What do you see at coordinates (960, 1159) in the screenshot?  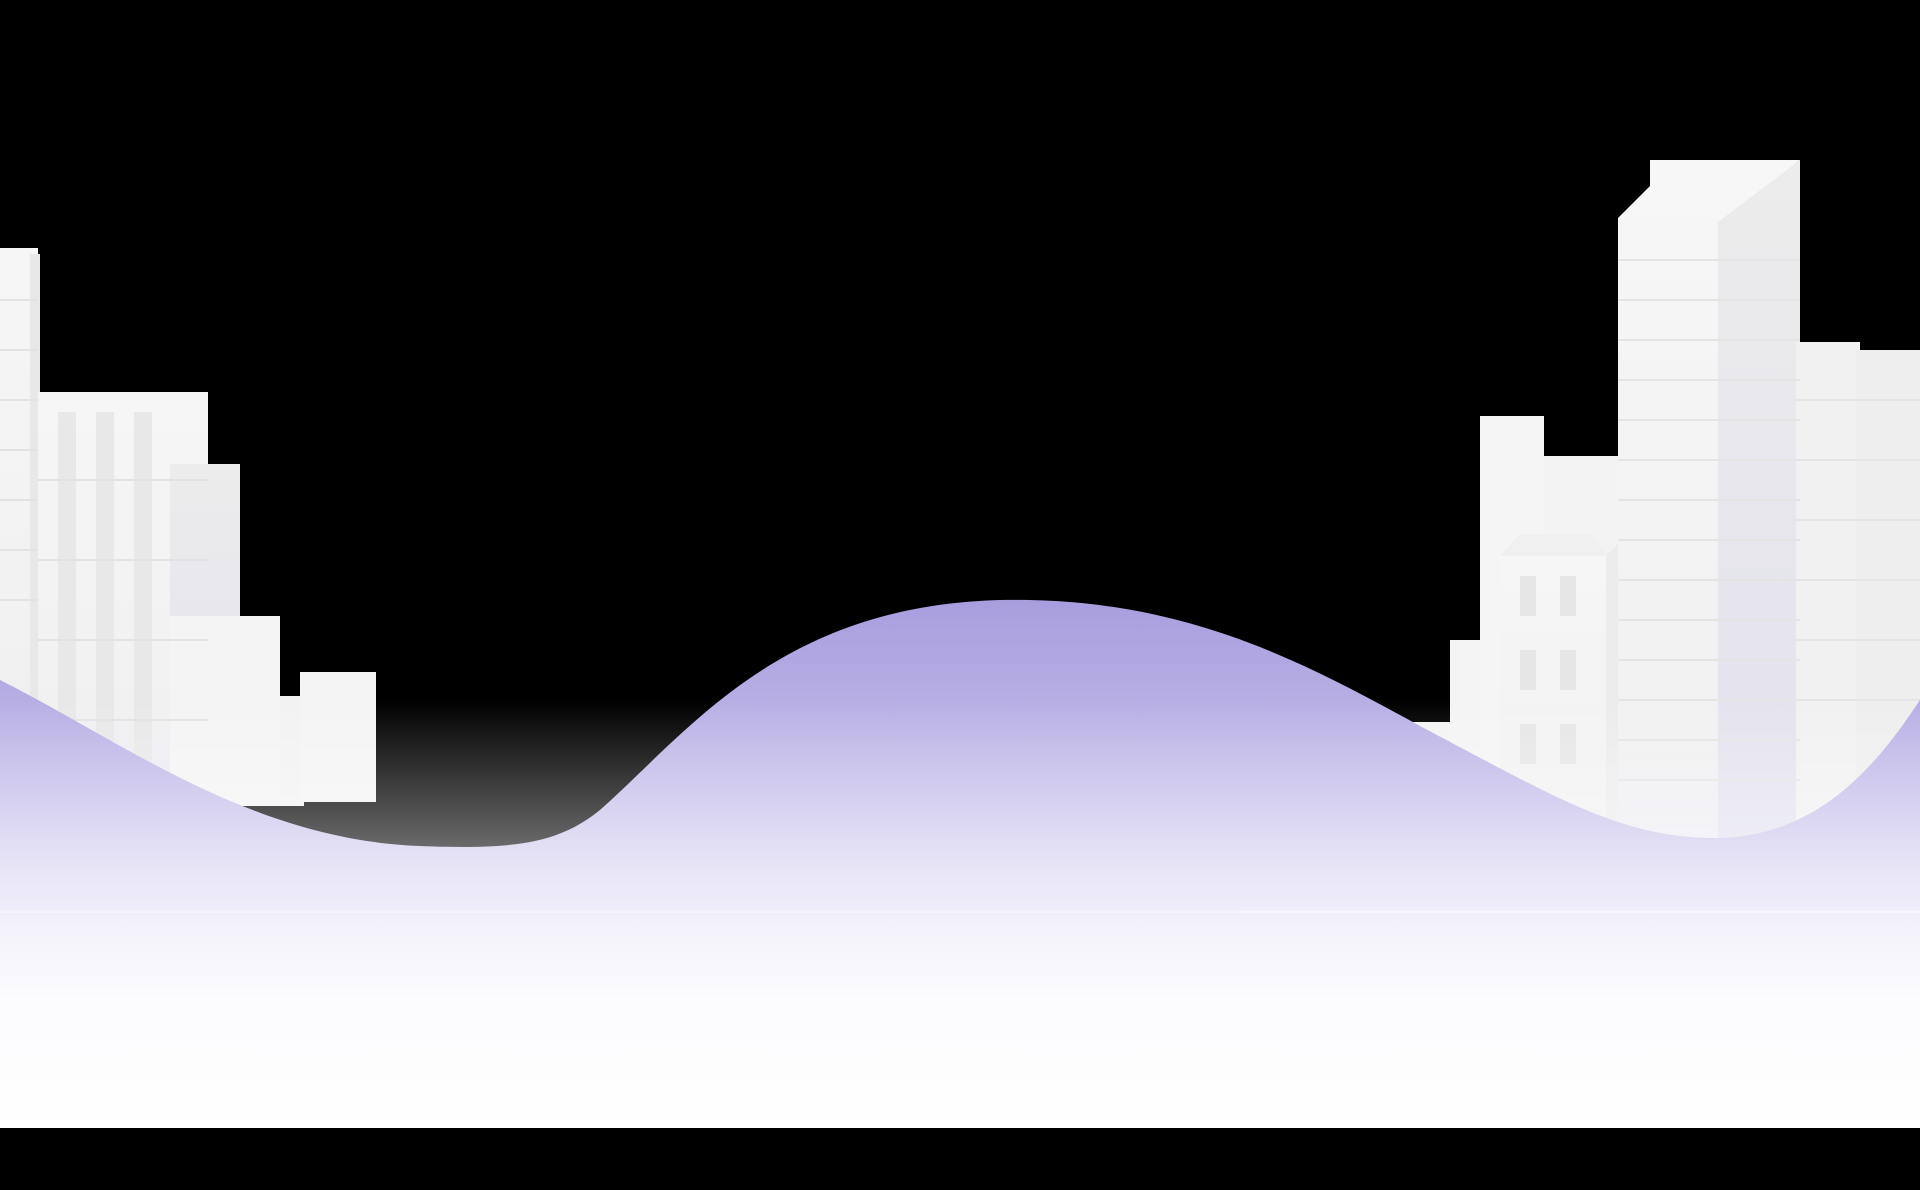 I see `bottom-black-strip` at bounding box center [960, 1159].